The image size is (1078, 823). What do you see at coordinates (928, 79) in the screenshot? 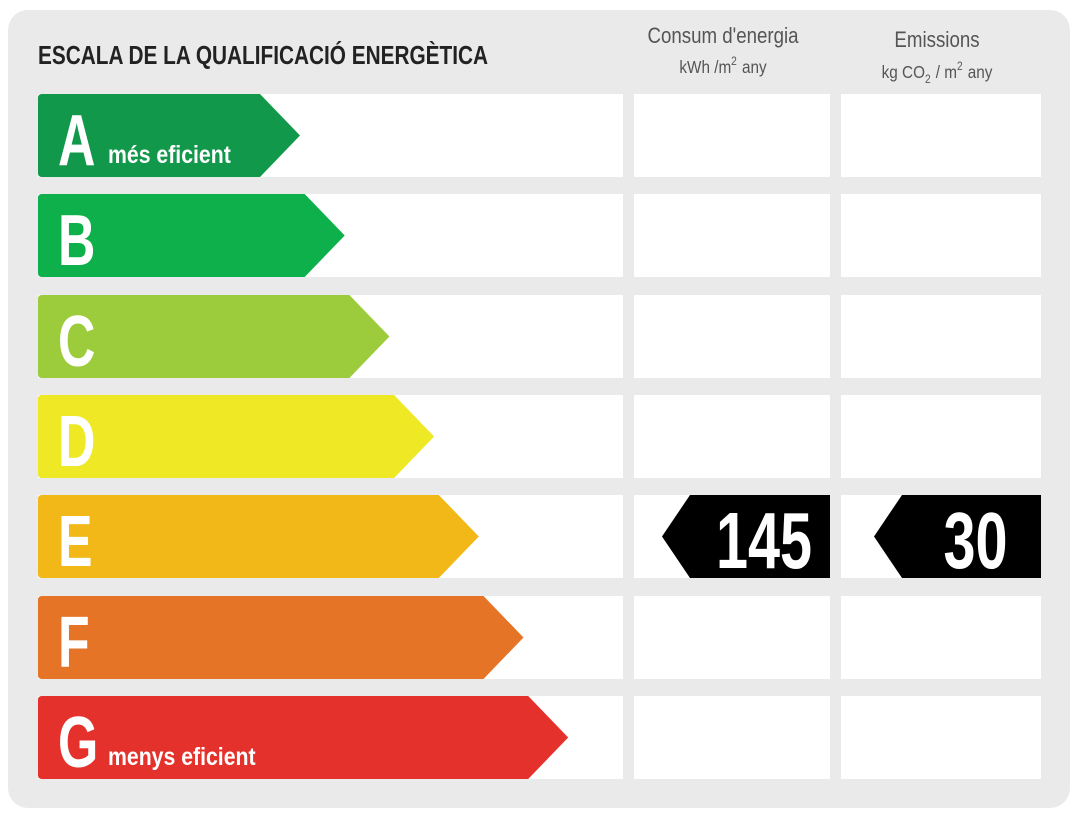
I see `unit-subscript: 2` at bounding box center [928, 79].